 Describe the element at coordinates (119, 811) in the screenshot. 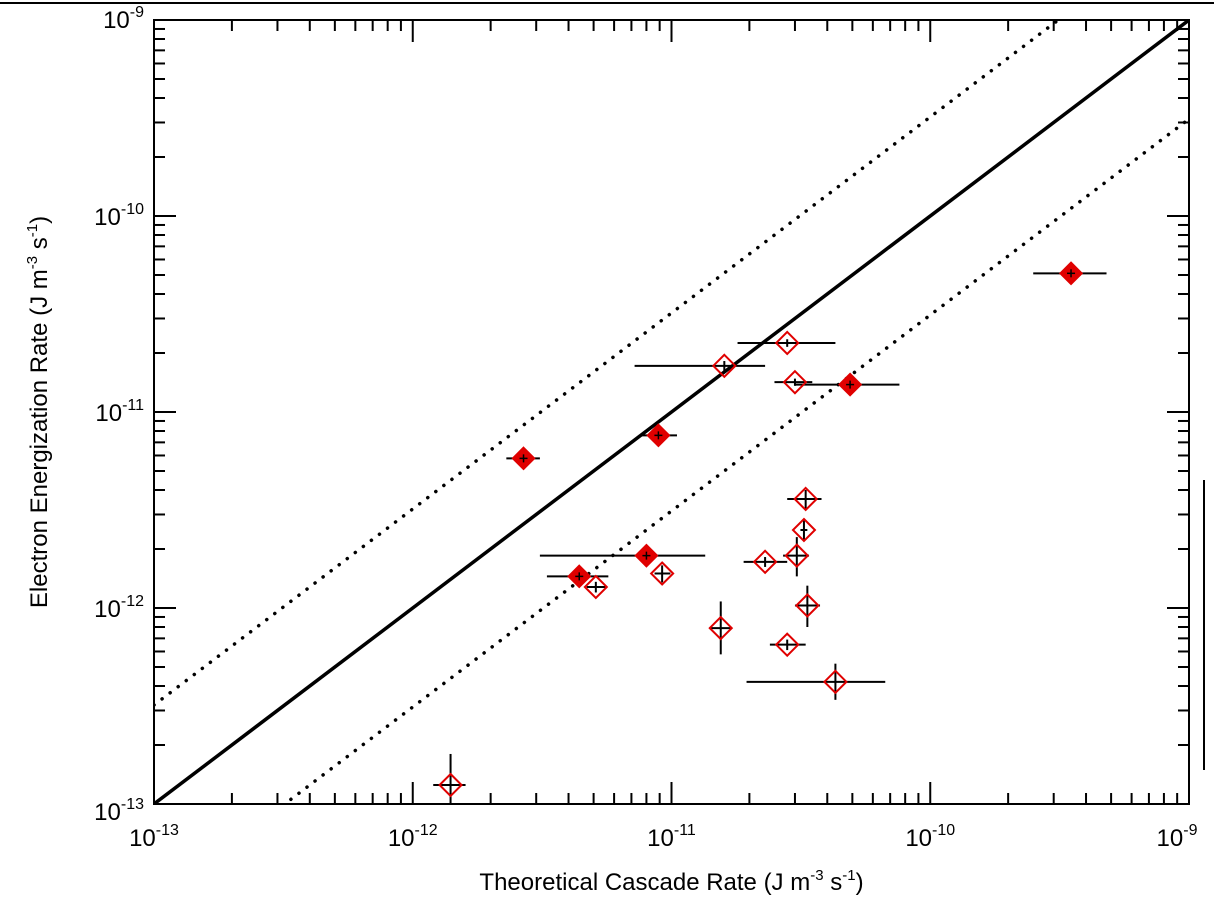

I see `y-tick-label: 10-13` at that location.